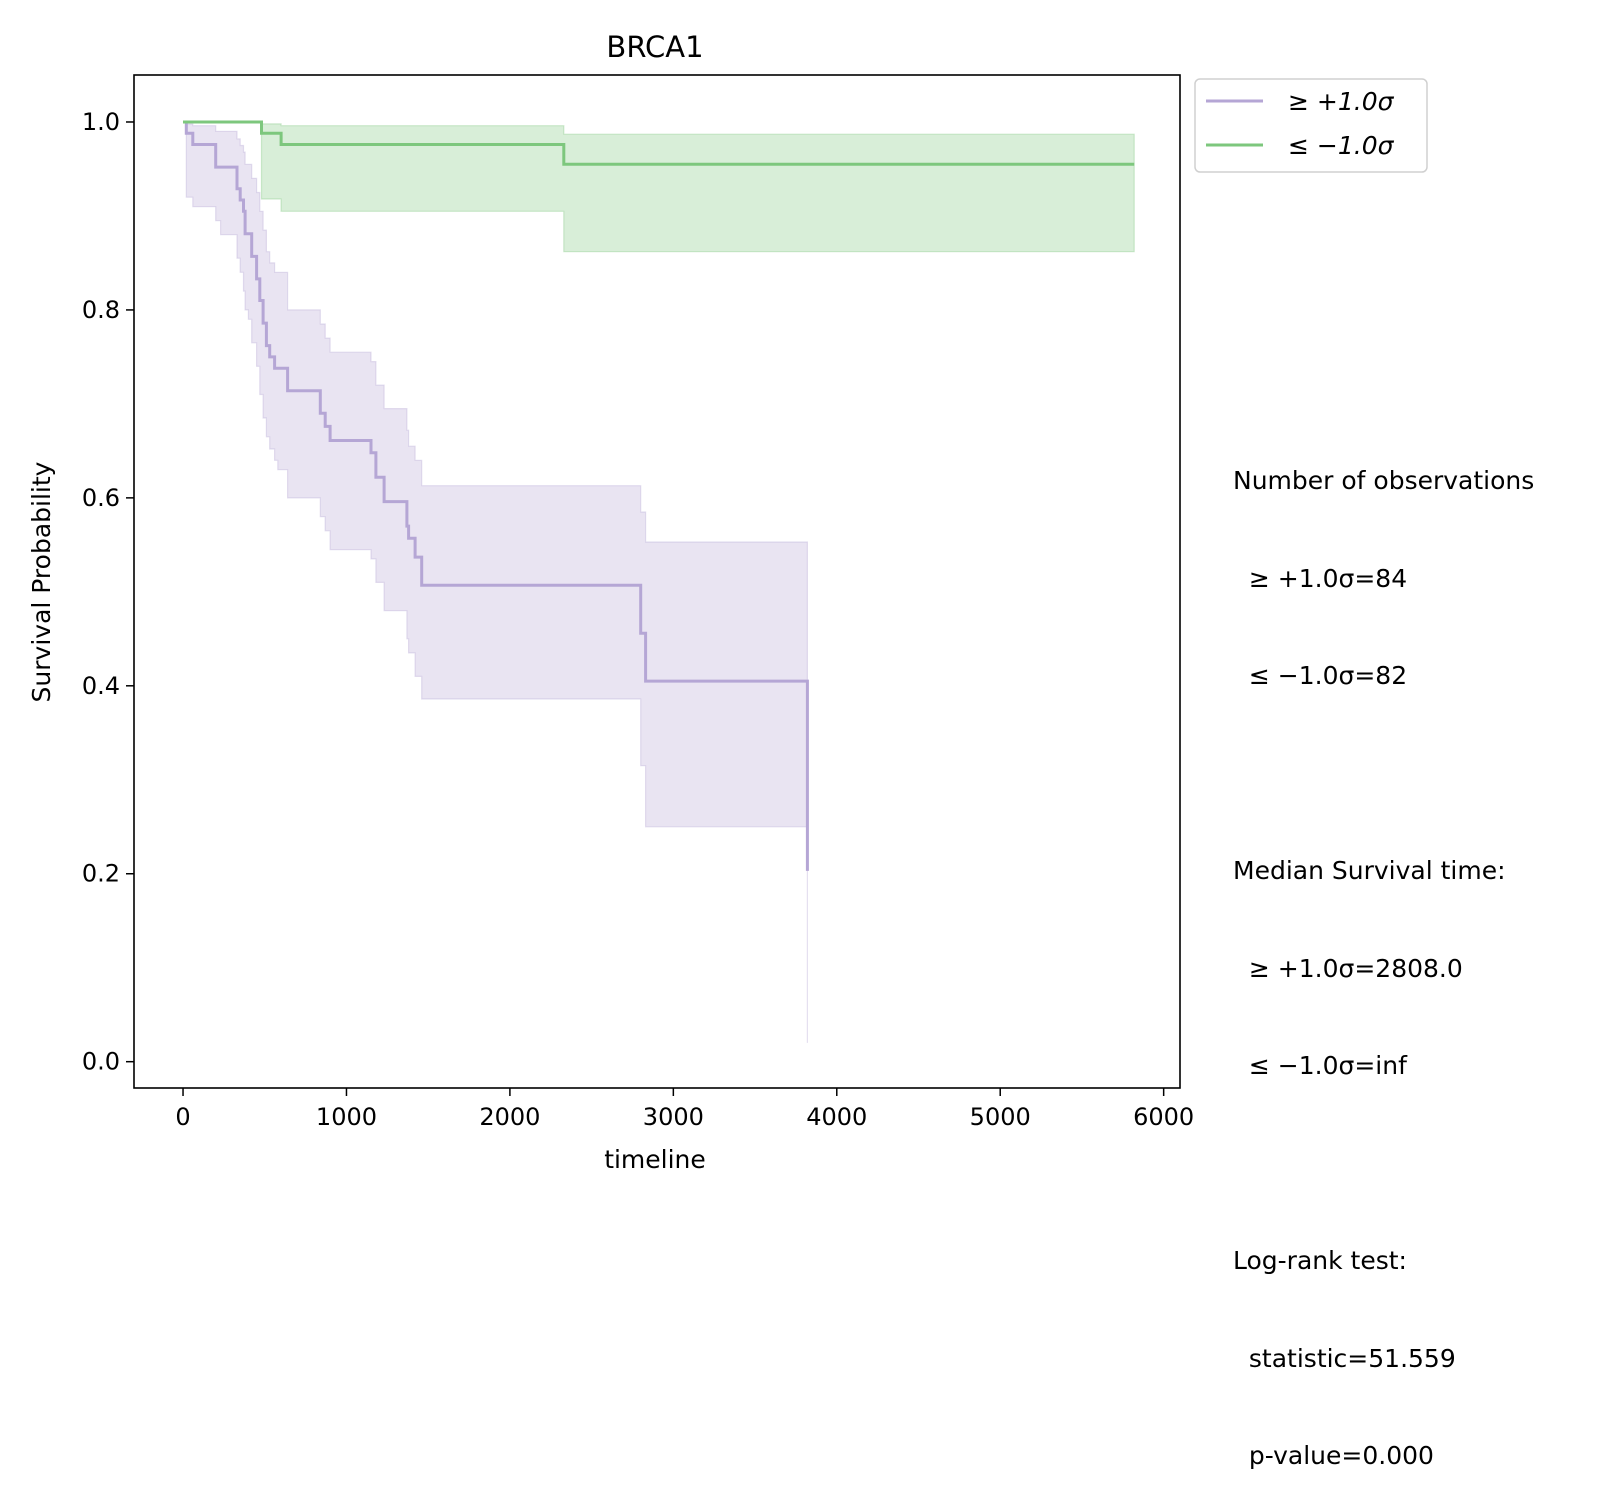 The image size is (1600, 1505). I want to click on x-tick-label: 4000, so click(836, 1117).